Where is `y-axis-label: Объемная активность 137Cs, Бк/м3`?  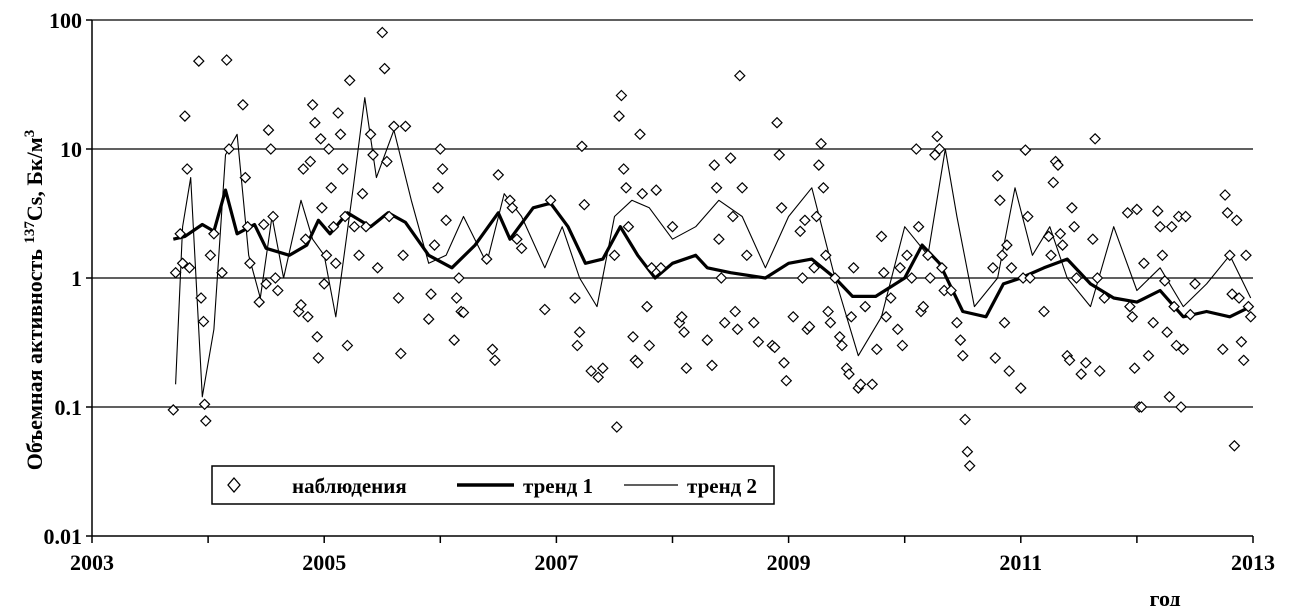
y-axis-label: Объемная активность 137Cs, Бк/м3 is located at coordinates (34, 300).